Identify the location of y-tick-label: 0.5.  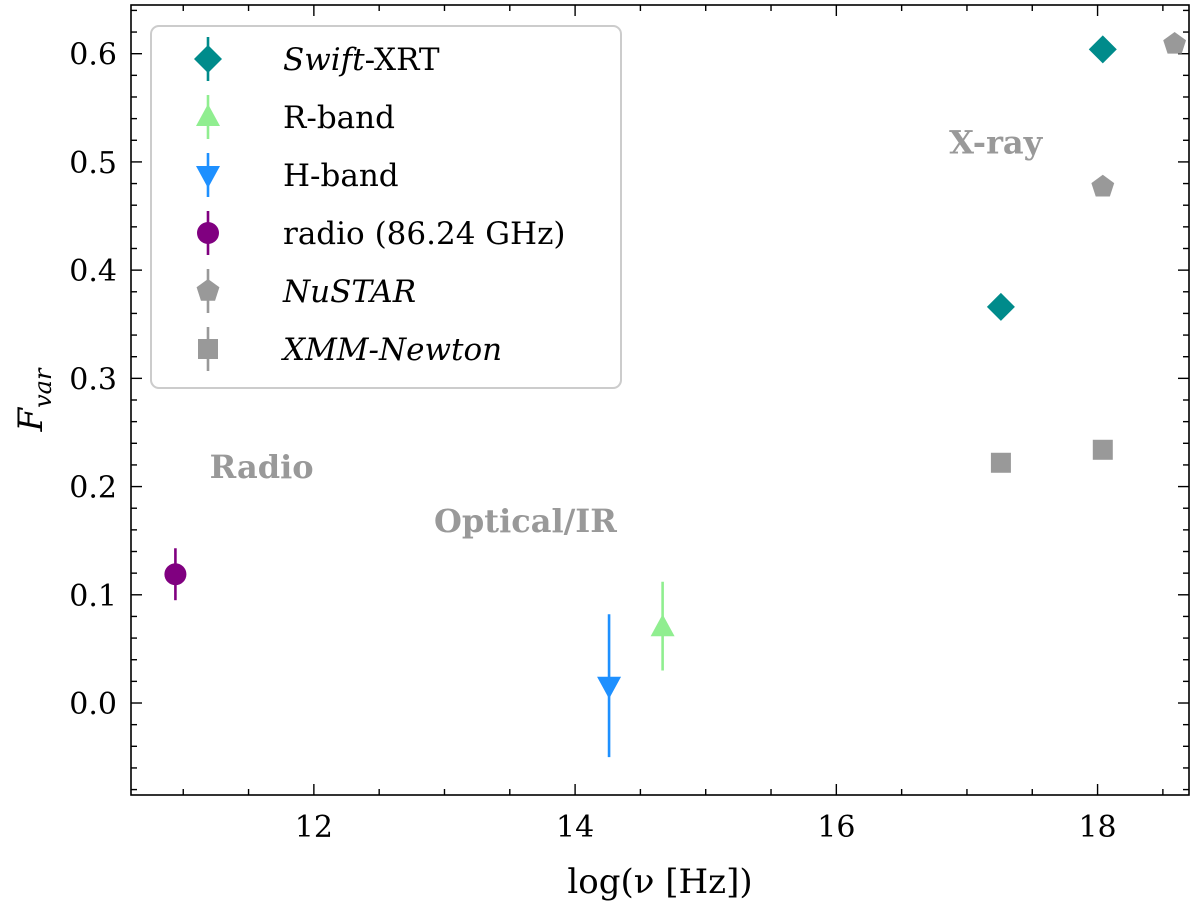
(93, 163).